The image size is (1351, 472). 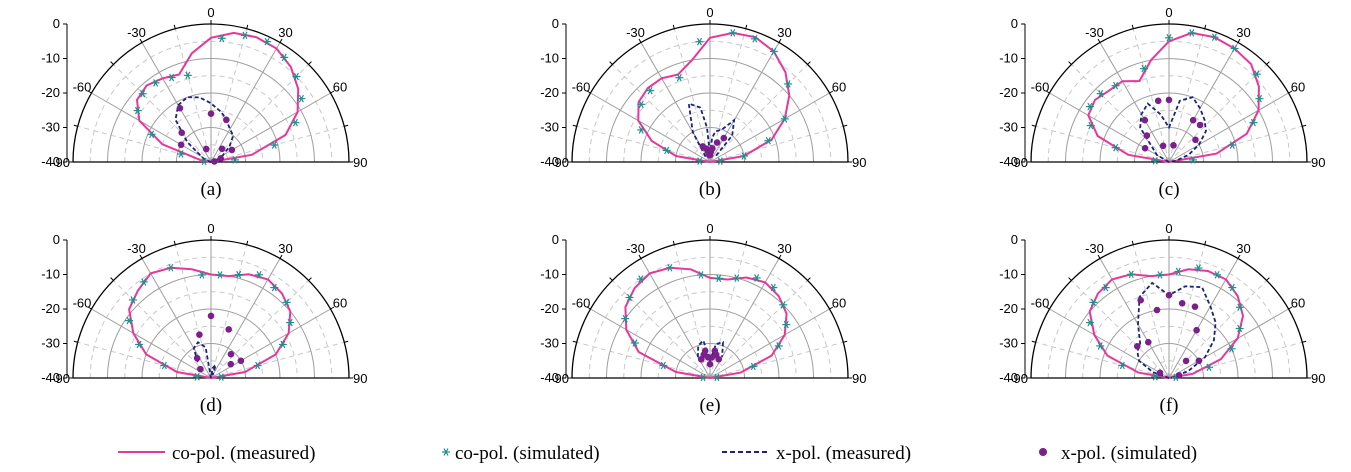 I want to click on legend-label-co-measured: co-pol. (measured), so click(x=244, y=453).